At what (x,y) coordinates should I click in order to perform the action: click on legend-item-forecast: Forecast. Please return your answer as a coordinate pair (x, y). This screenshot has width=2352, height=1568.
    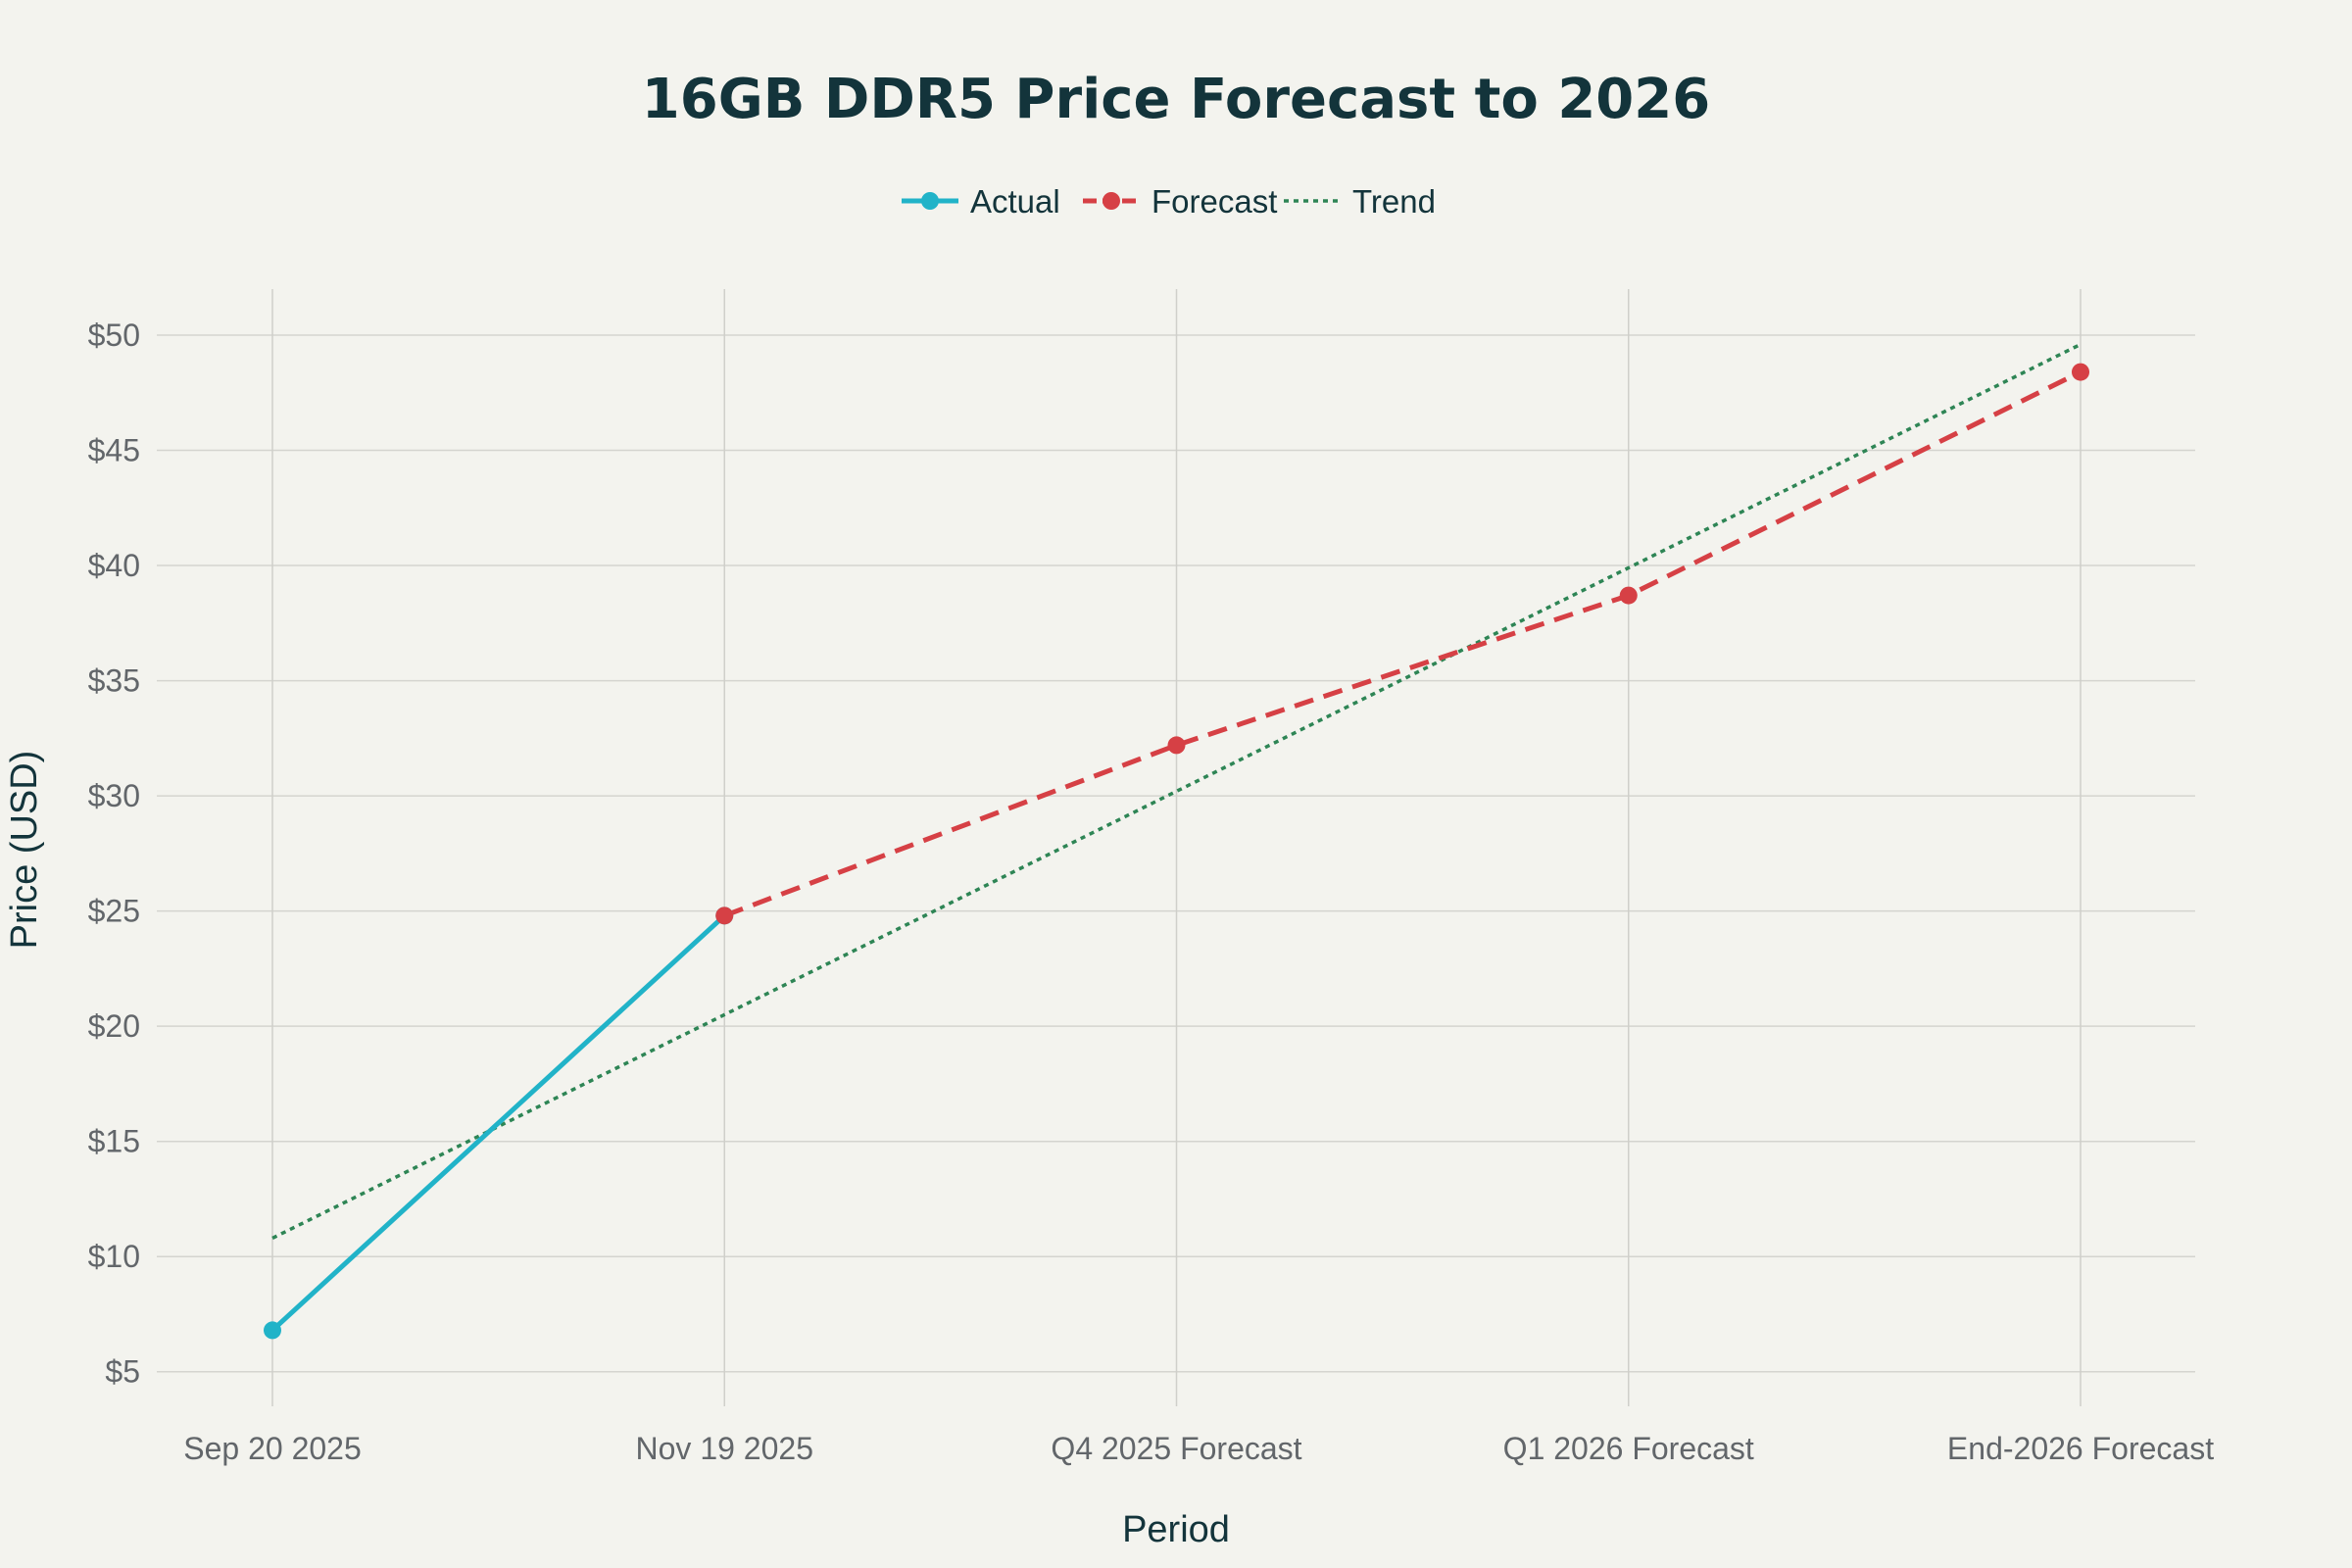
    Looking at the image, I should click on (1180, 201).